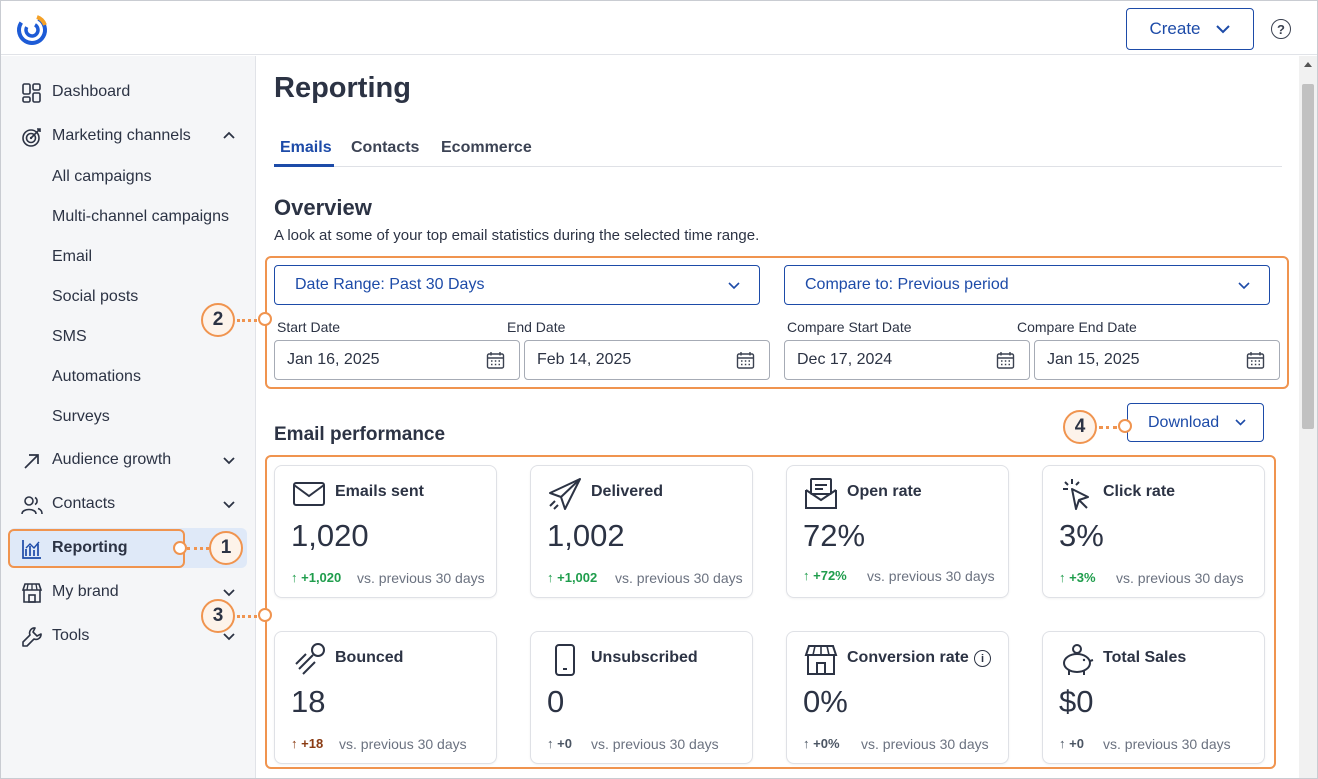 This screenshot has width=1318, height=779. Describe the element at coordinates (1281, 29) in the screenshot. I see `help-icon: ?` at that location.